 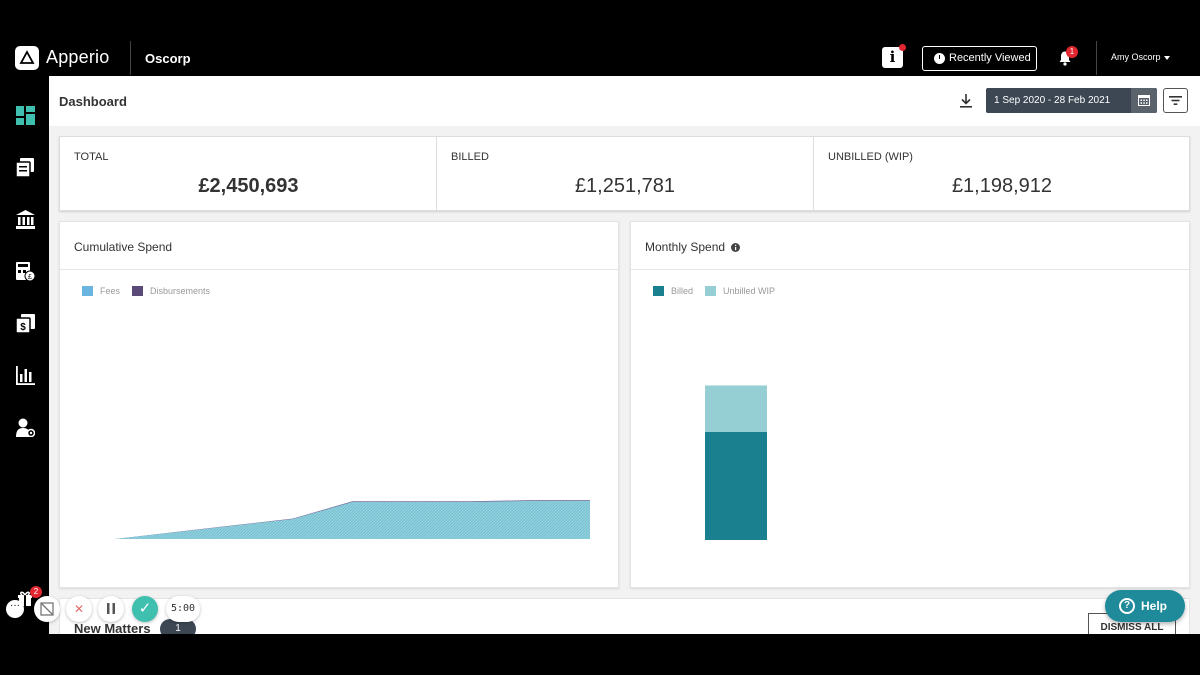 What do you see at coordinates (966, 101) in the screenshot?
I see `download-icon` at bounding box center [966, 101].